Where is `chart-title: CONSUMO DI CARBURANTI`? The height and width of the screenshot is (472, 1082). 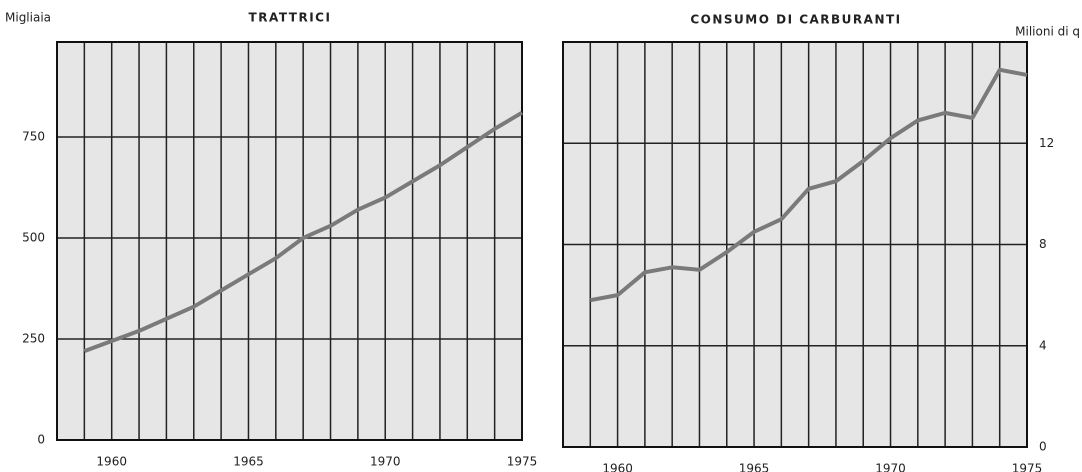
chart-title: CONSUMO DI CARBURANTI is located at coordinates (795, 20).